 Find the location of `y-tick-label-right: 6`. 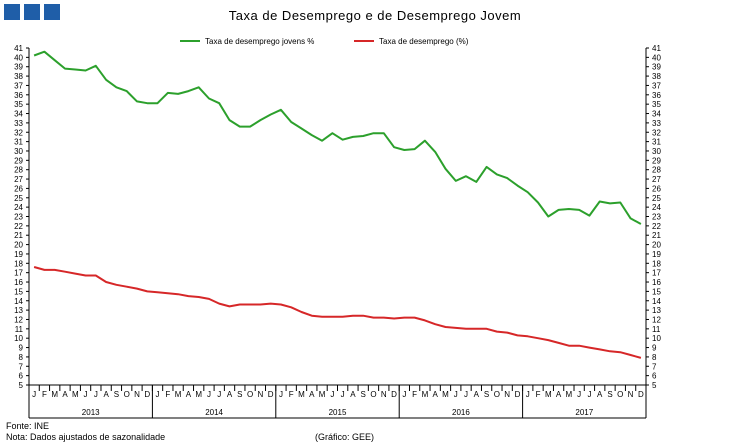

y-tick-label-right: 6 is located at coordinates (654, 376).